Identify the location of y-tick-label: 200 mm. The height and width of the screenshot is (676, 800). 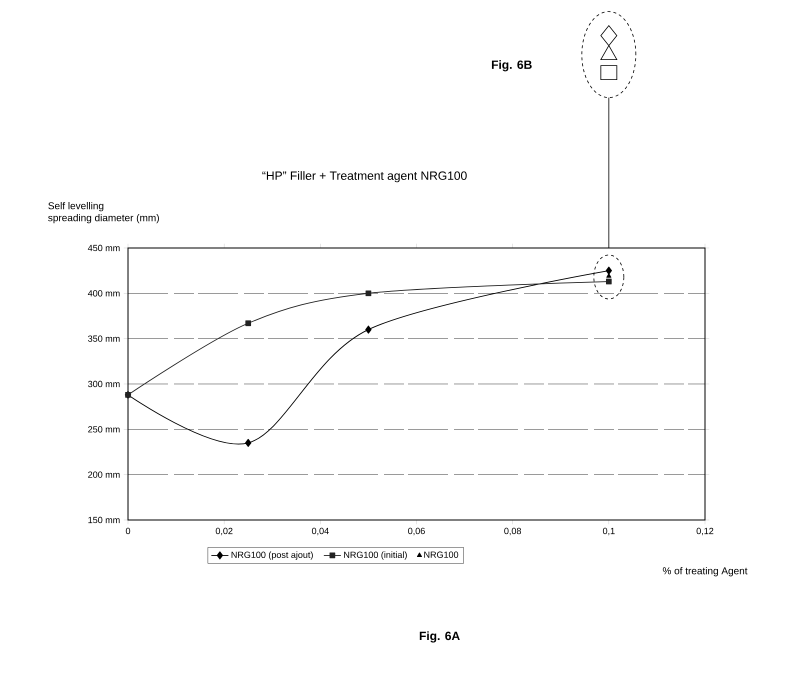
(104, 474).